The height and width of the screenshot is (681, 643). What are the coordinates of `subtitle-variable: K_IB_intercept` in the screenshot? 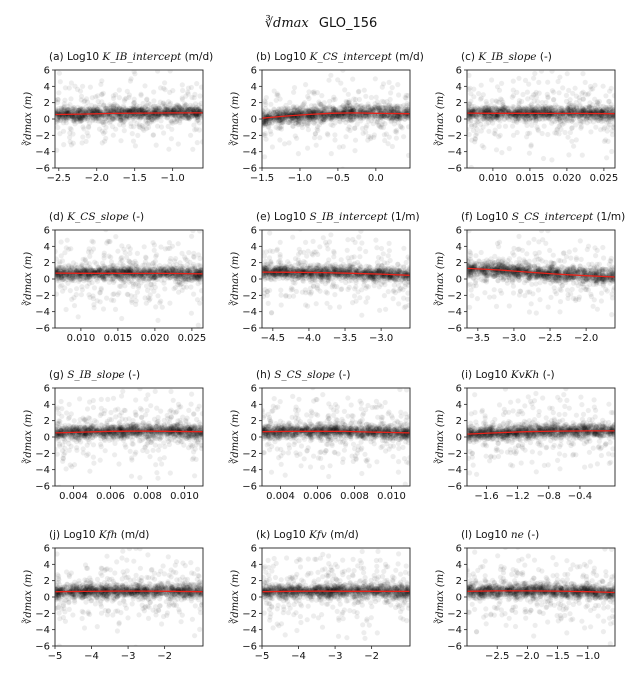 It's located at (141, 57).